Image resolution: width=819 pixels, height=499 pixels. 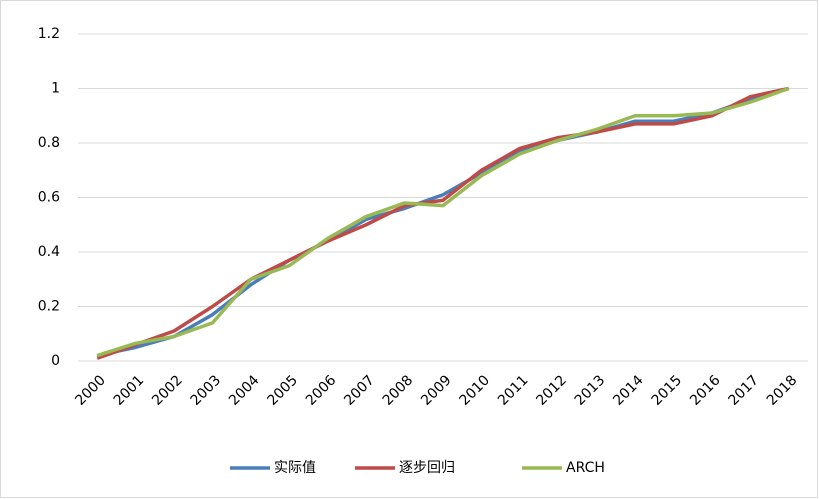 I want to click on y-tick-label: 1, so click(x=55, y=89).